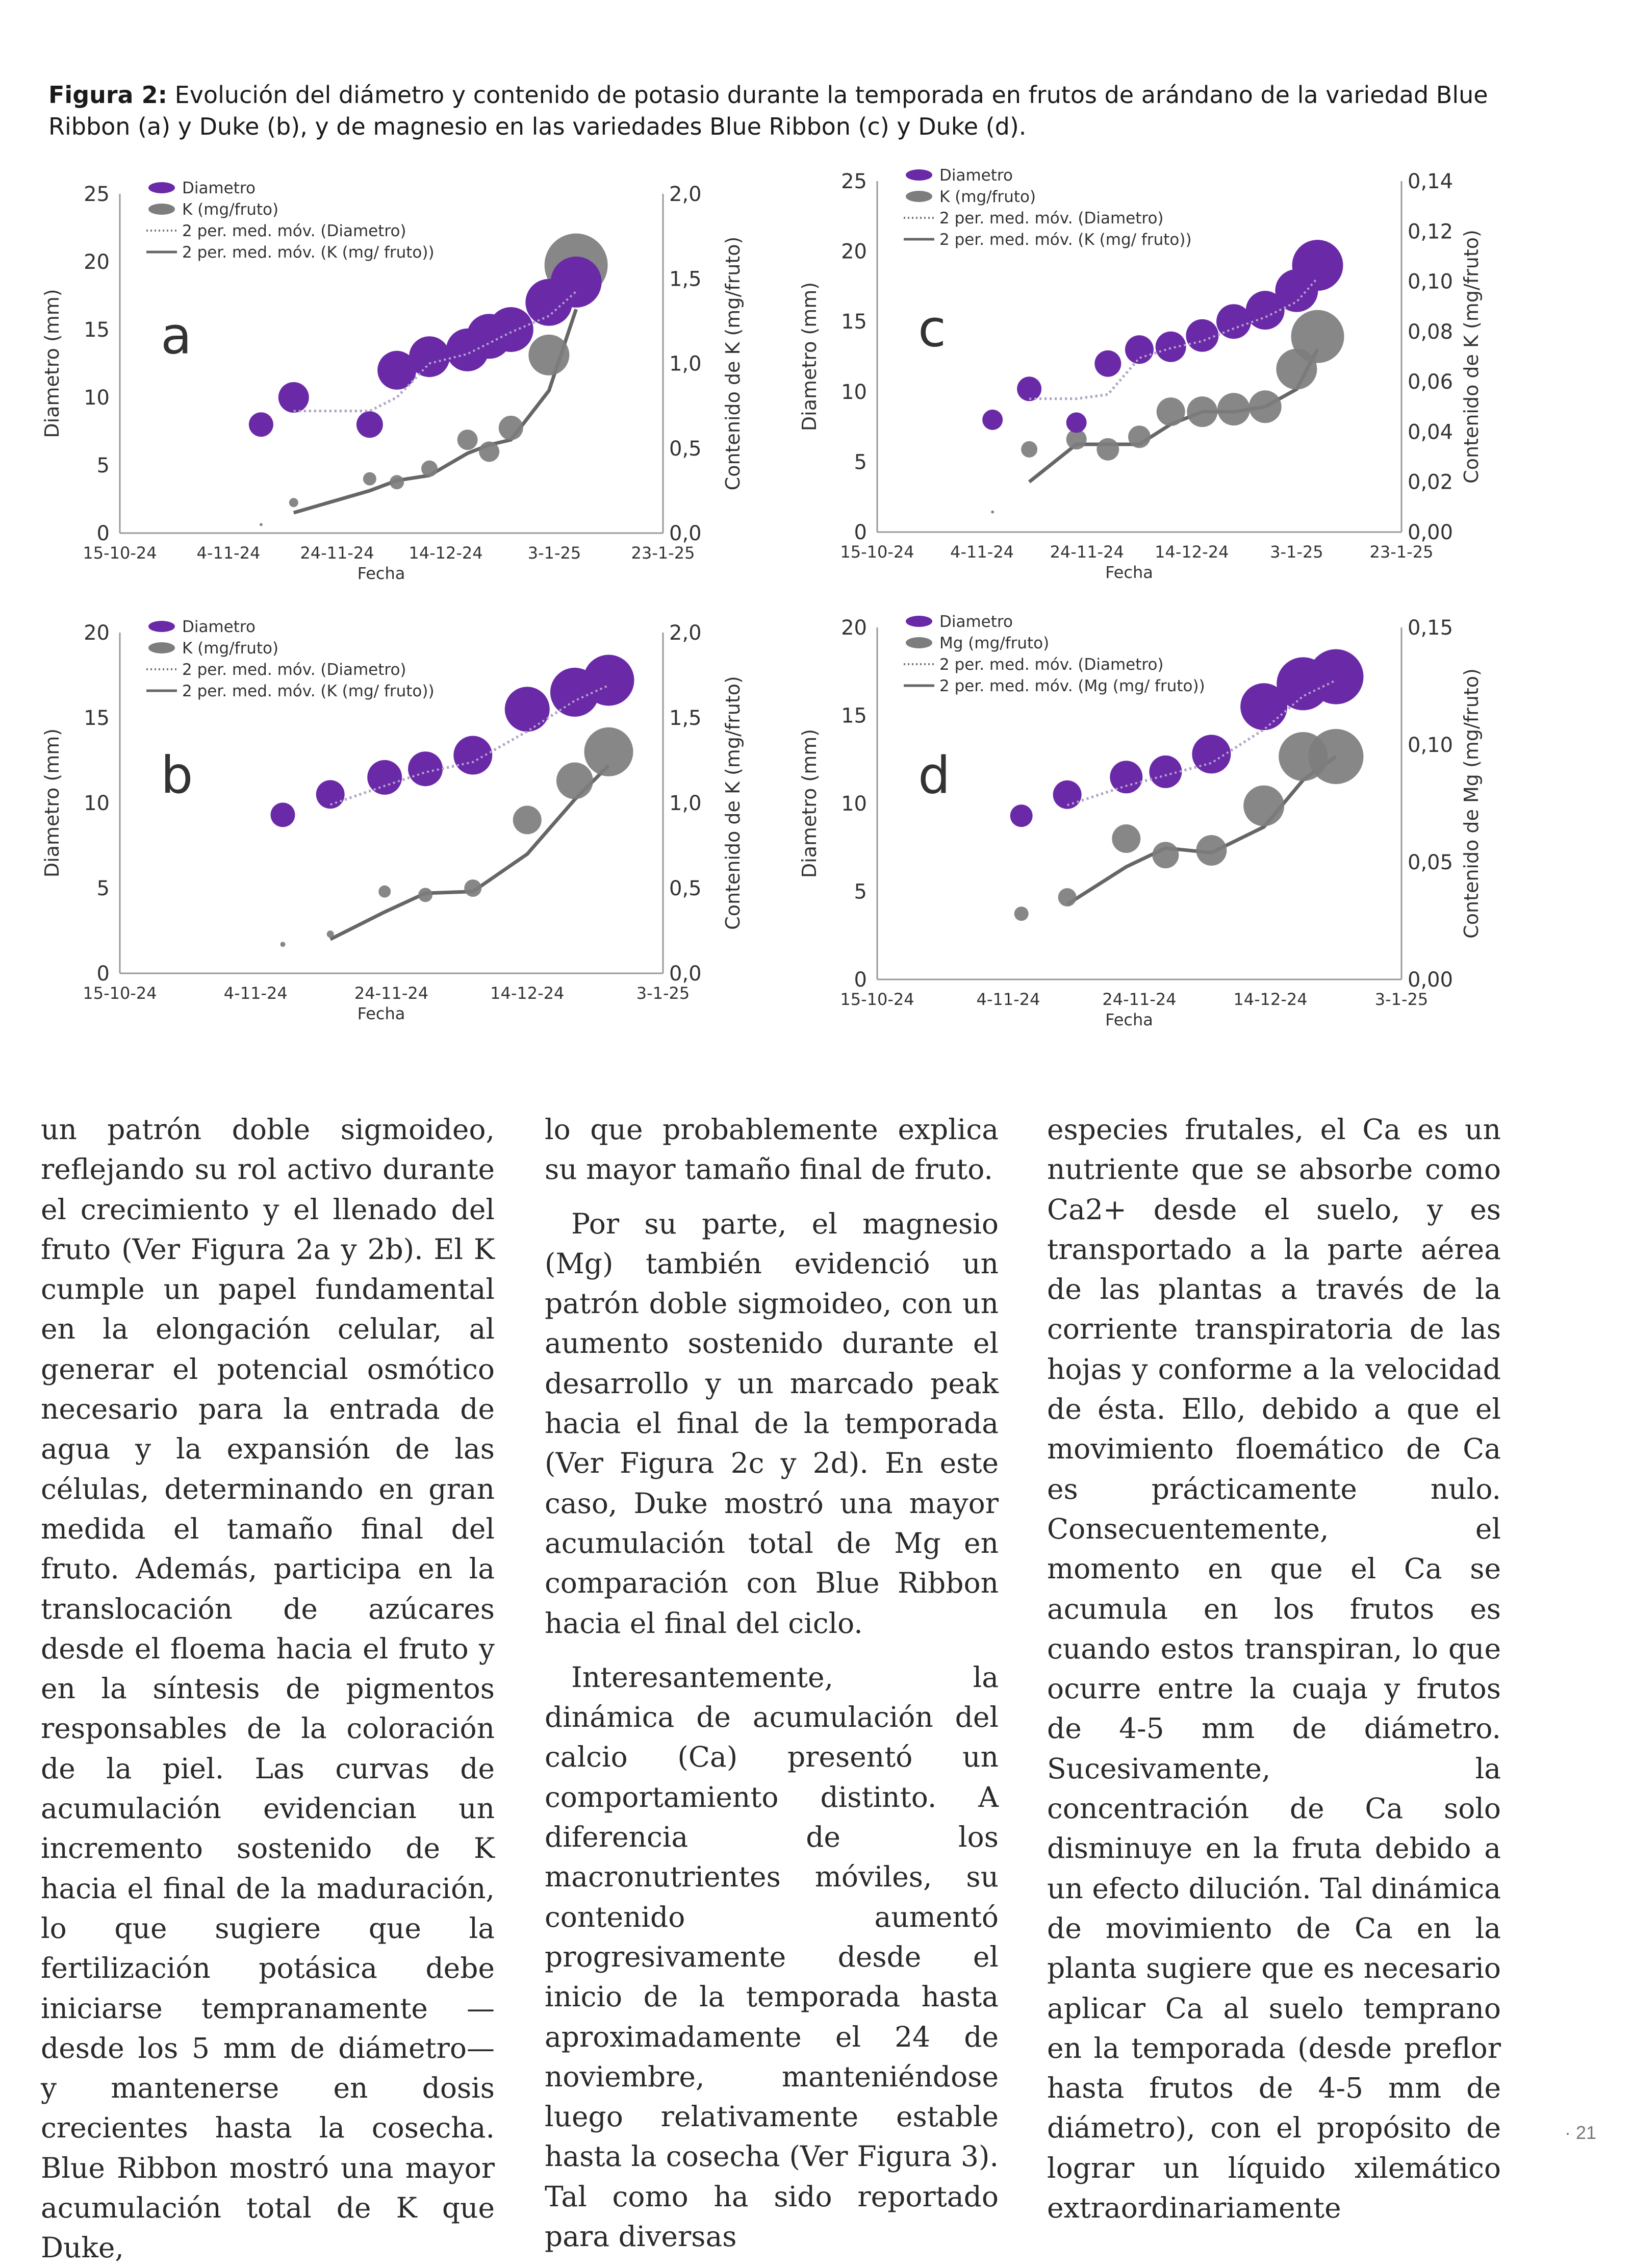 The height and width of the screenshot is (2268, 1632). What do you see at coordinates (108, 95) in the screenshot?
I see `figure-caption-label: Figura 2:` at bounding box center [108, 95].